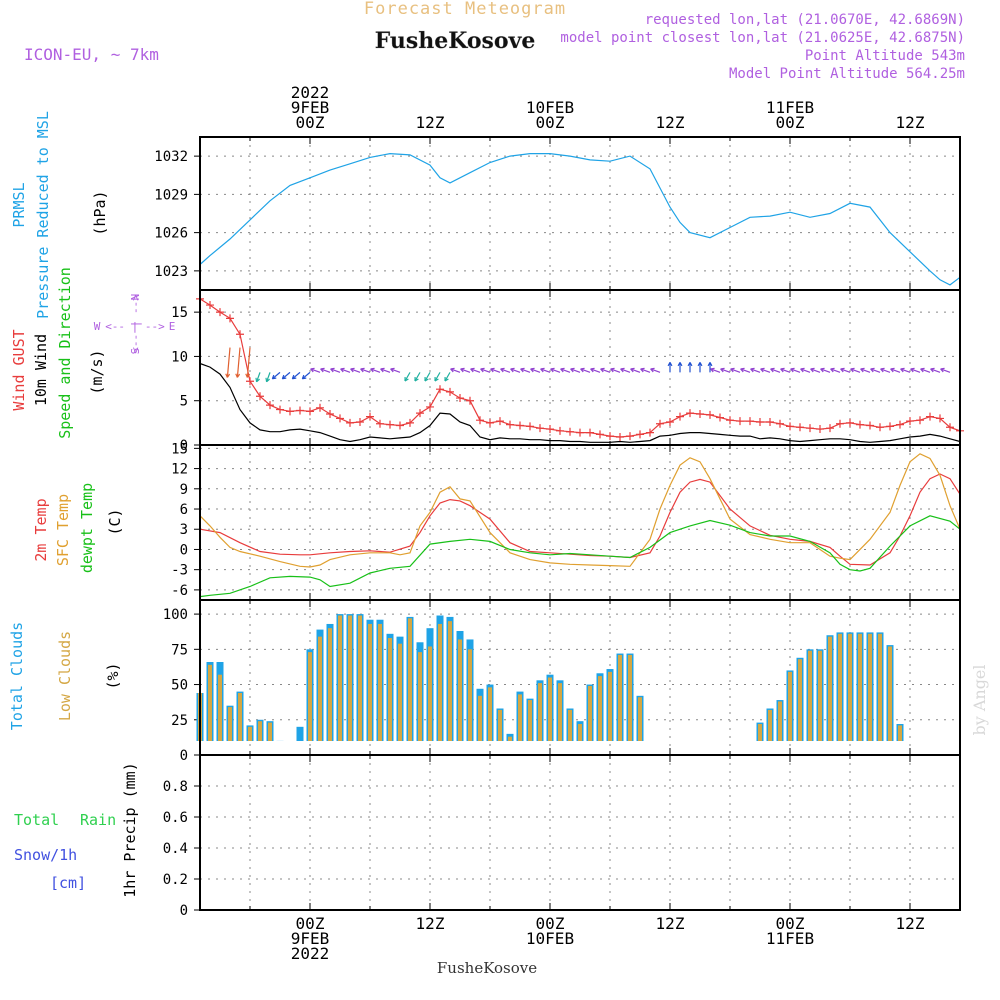  What do you see at coordinates (100, 212) in the screenshot?
I see `hpa-label: (hPa)` at bounding box center [100, 212].